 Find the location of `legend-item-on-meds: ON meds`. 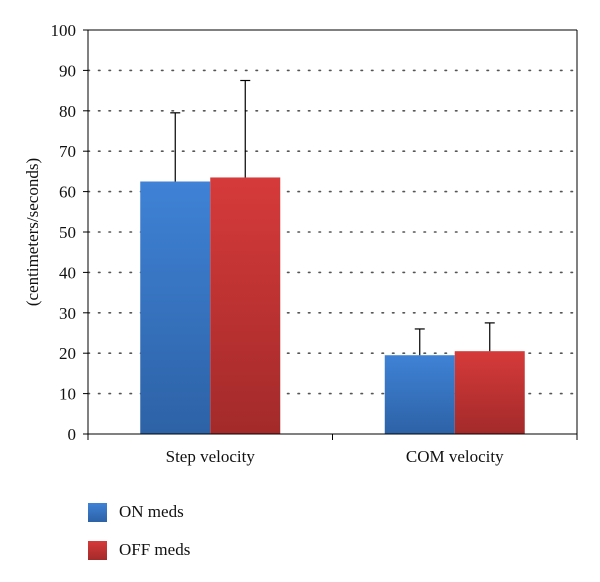

legend-item-on-meds: ON meds is located at coordinates (136, 512).